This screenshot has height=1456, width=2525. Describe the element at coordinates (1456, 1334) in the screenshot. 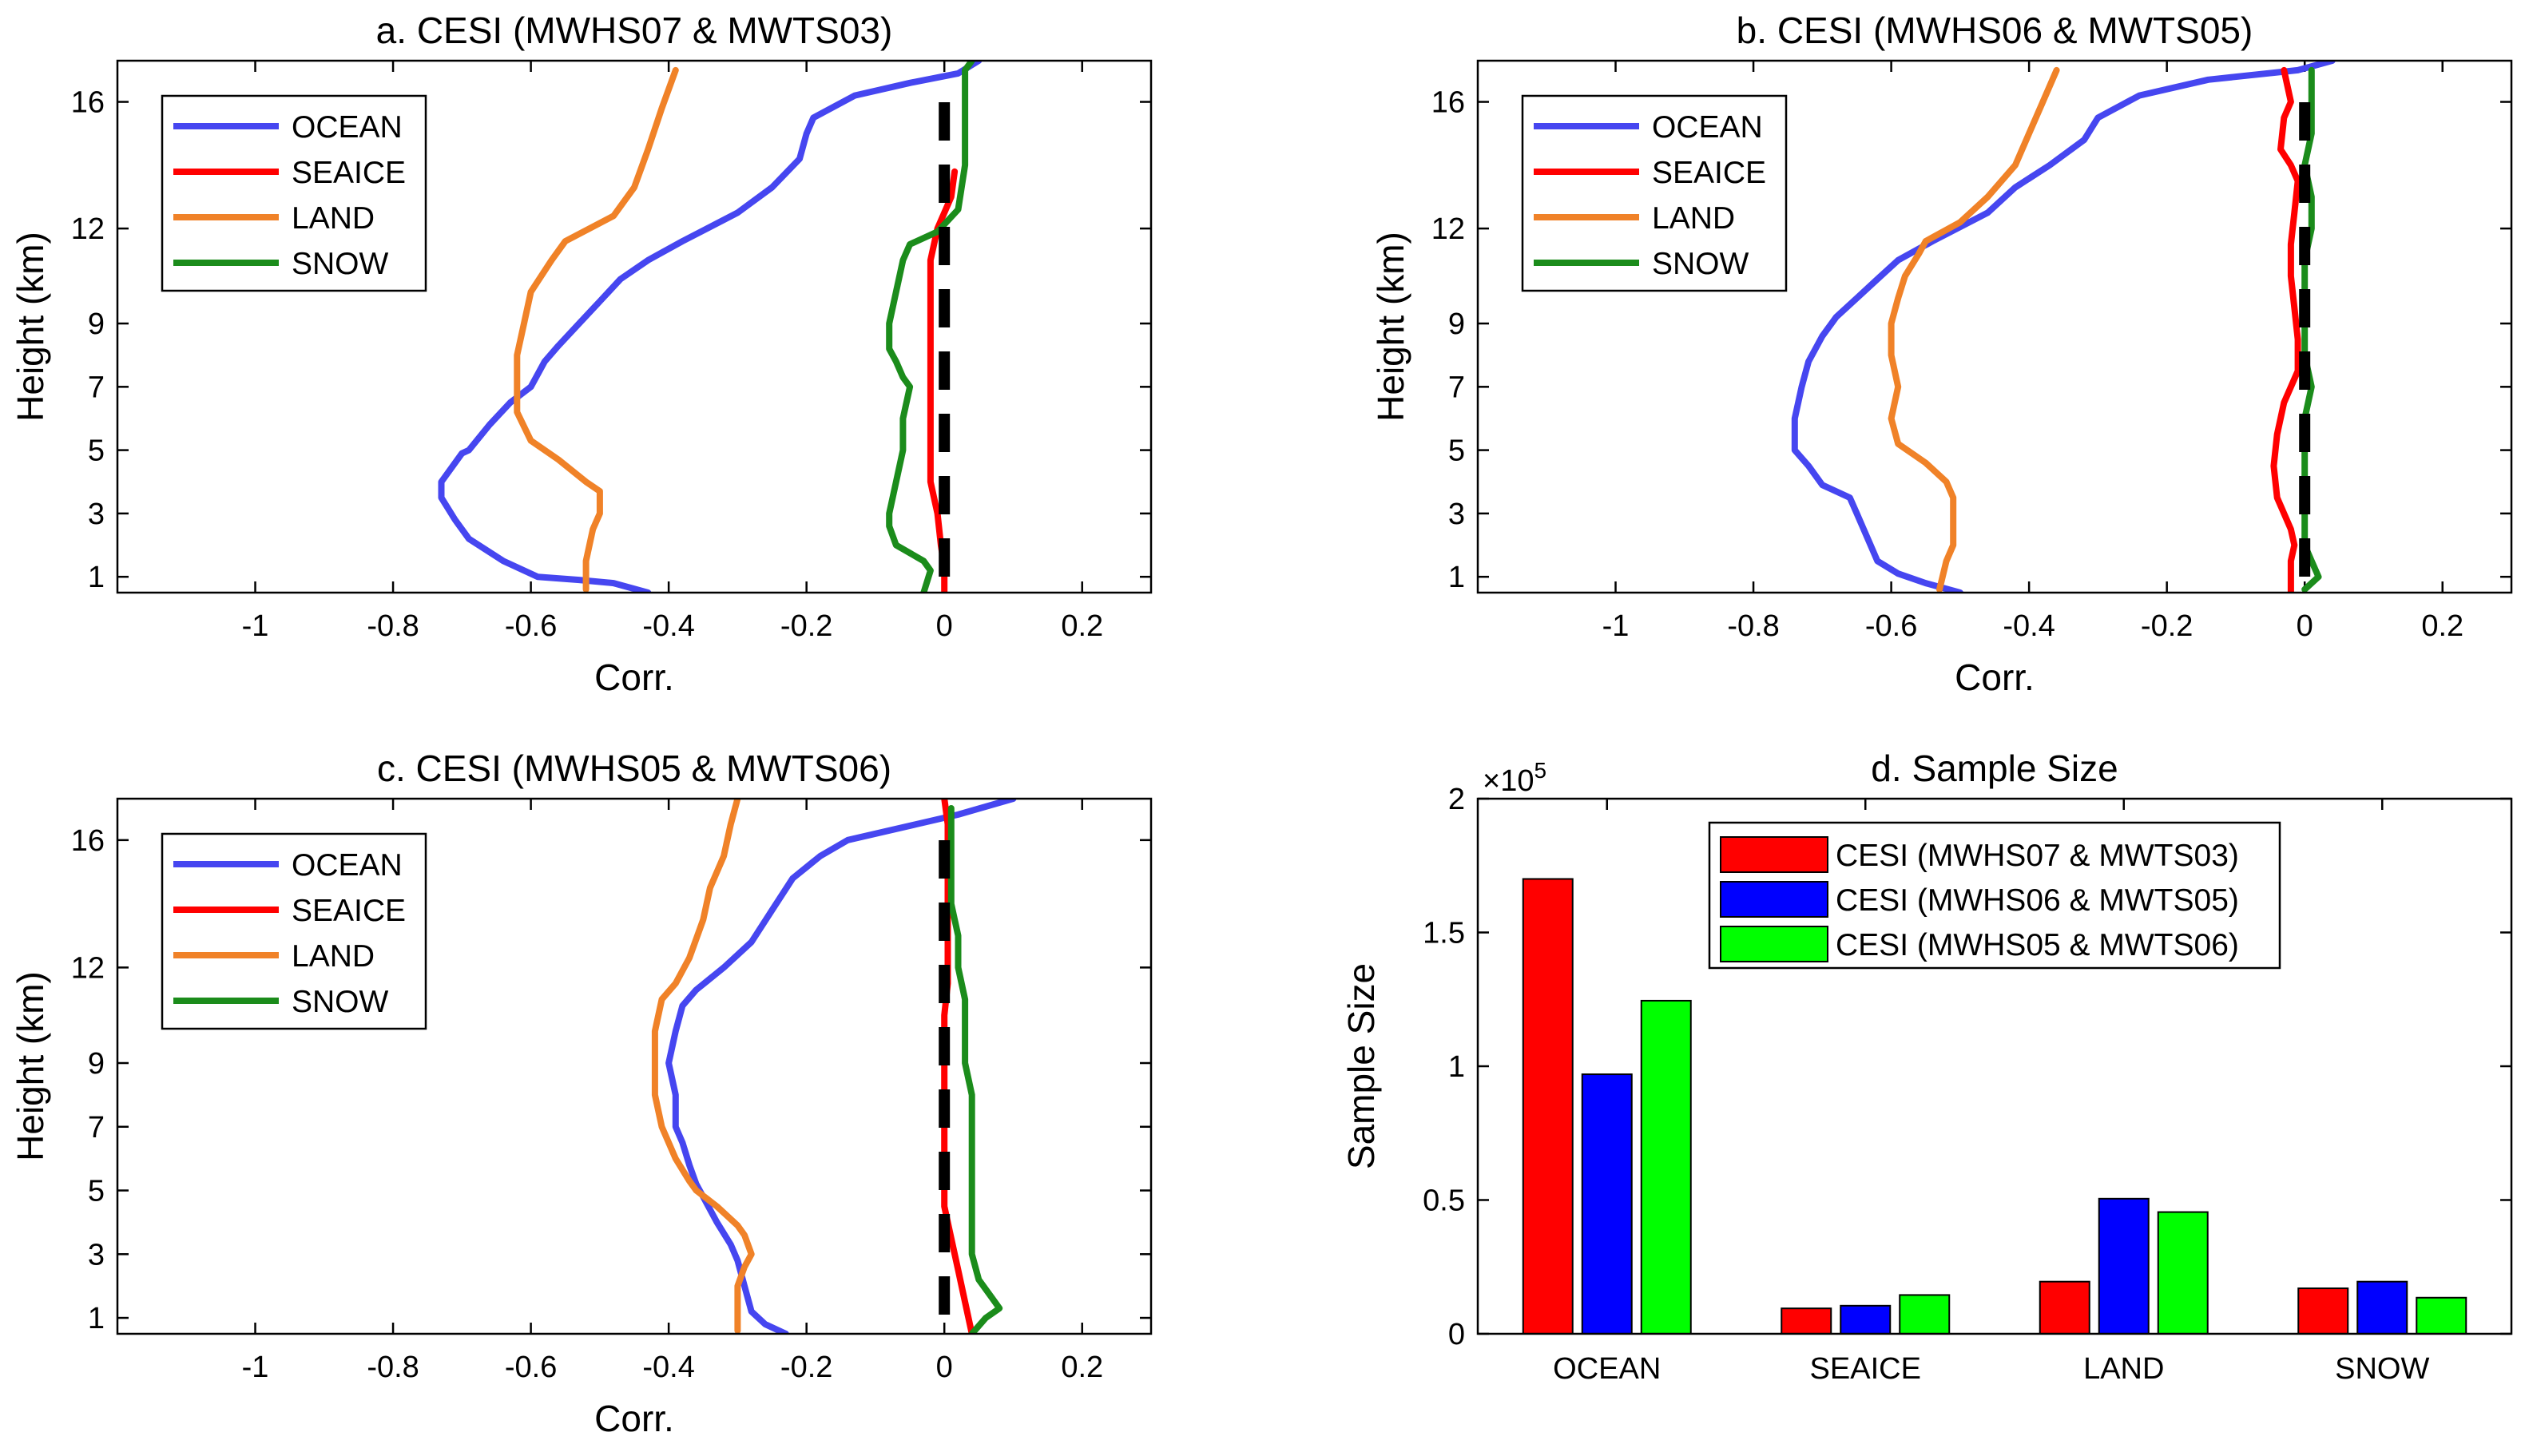

I see `y-tick-label: 0` at that location.